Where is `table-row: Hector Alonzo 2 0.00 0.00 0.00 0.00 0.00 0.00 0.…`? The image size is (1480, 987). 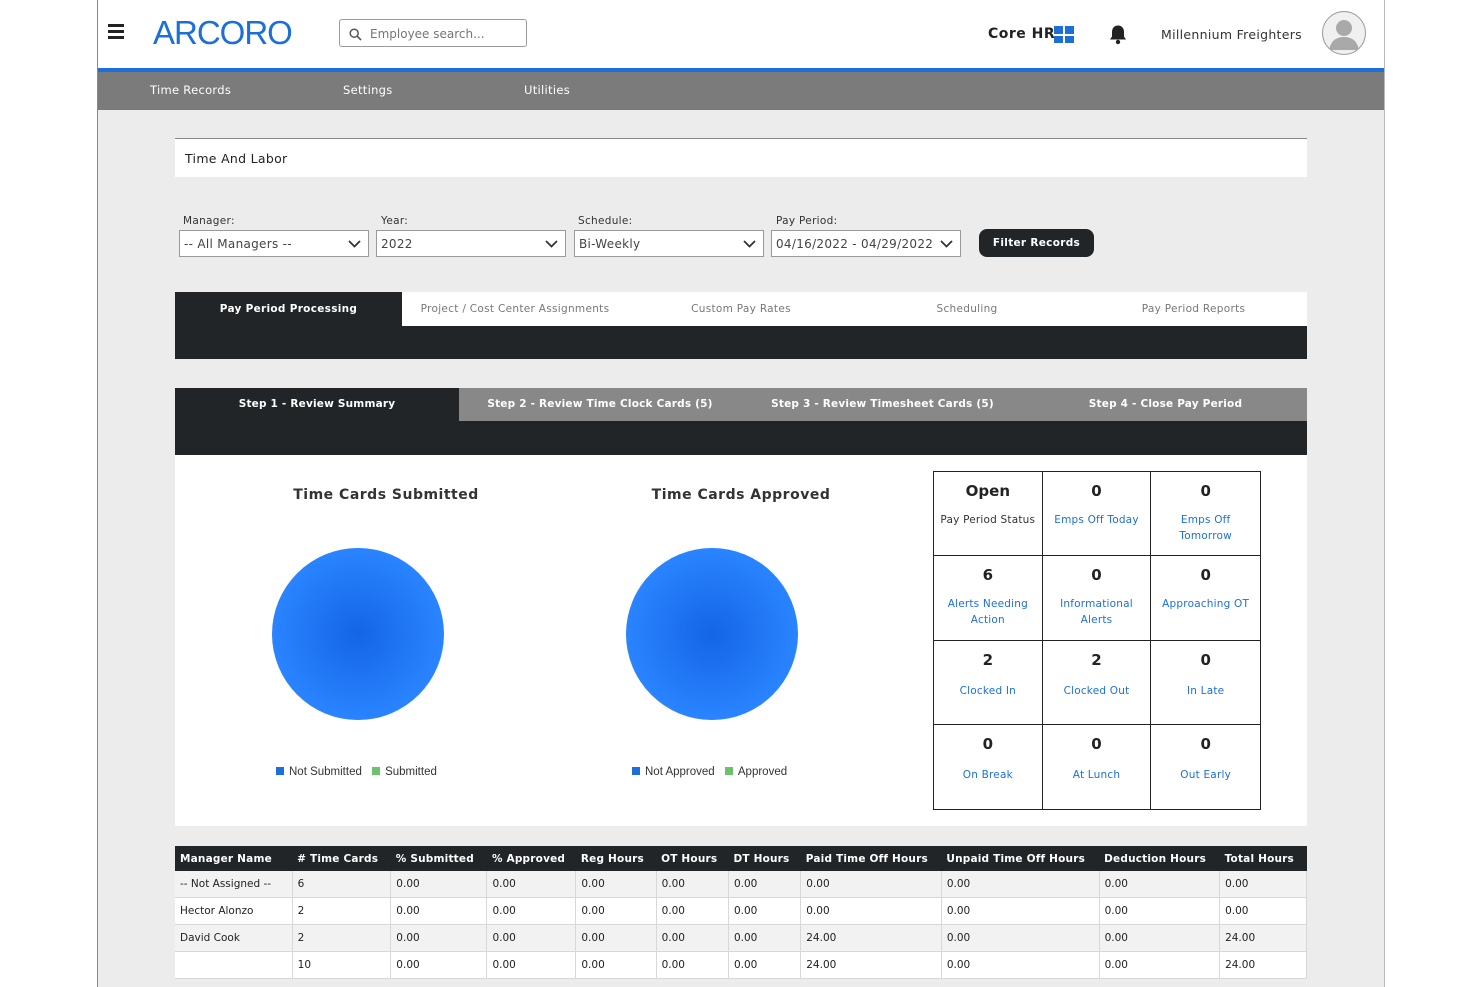
table-row: Hector Alonzo 2 0.00 0.00 0.00 0.00 0.00 0.00 0.… is located at coordinates (741, 911).